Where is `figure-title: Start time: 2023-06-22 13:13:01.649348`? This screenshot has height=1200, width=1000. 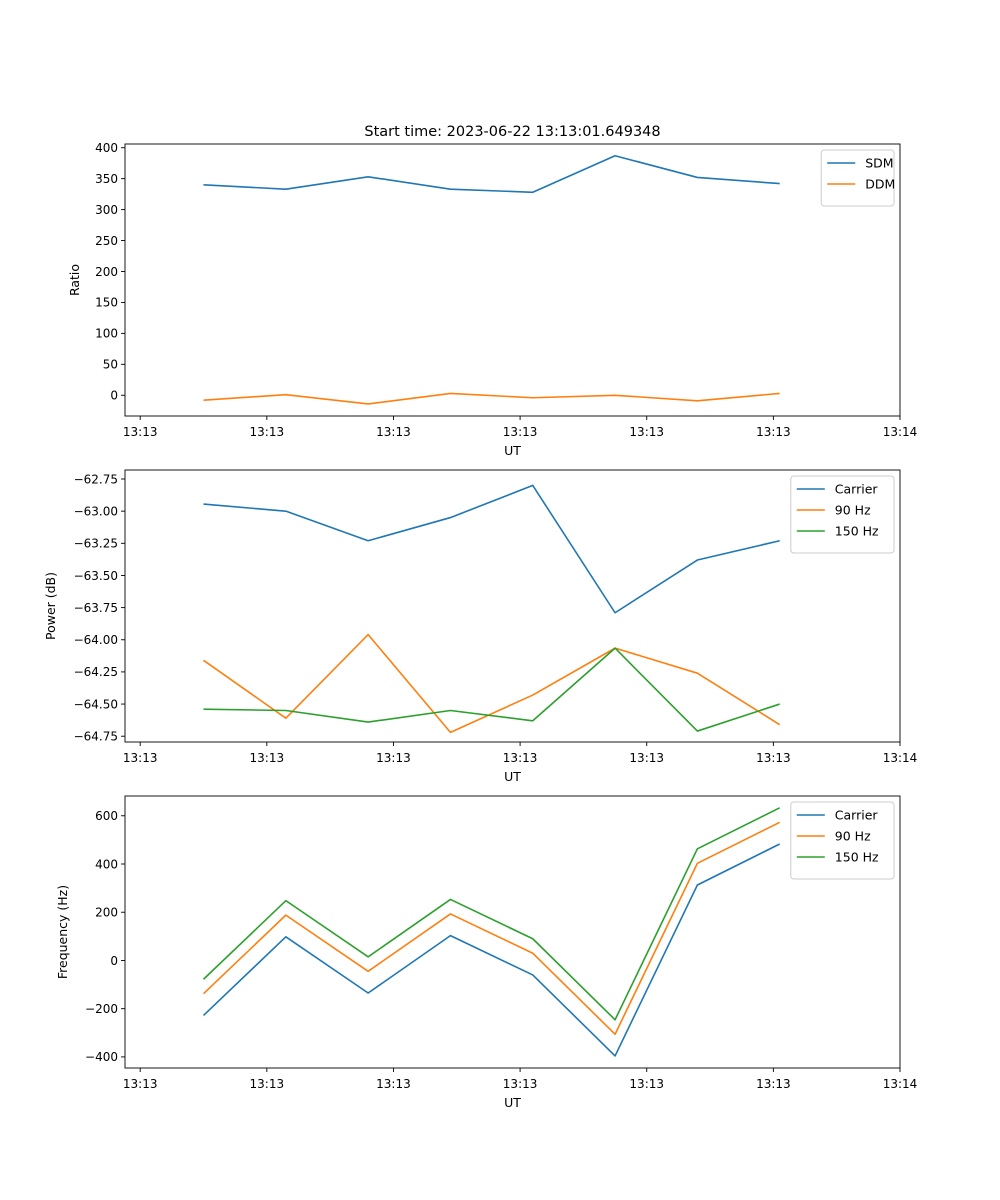 figure-title: Start time: 2023-06-22 13:13:01.649348 is located at coordinates (512, 132).